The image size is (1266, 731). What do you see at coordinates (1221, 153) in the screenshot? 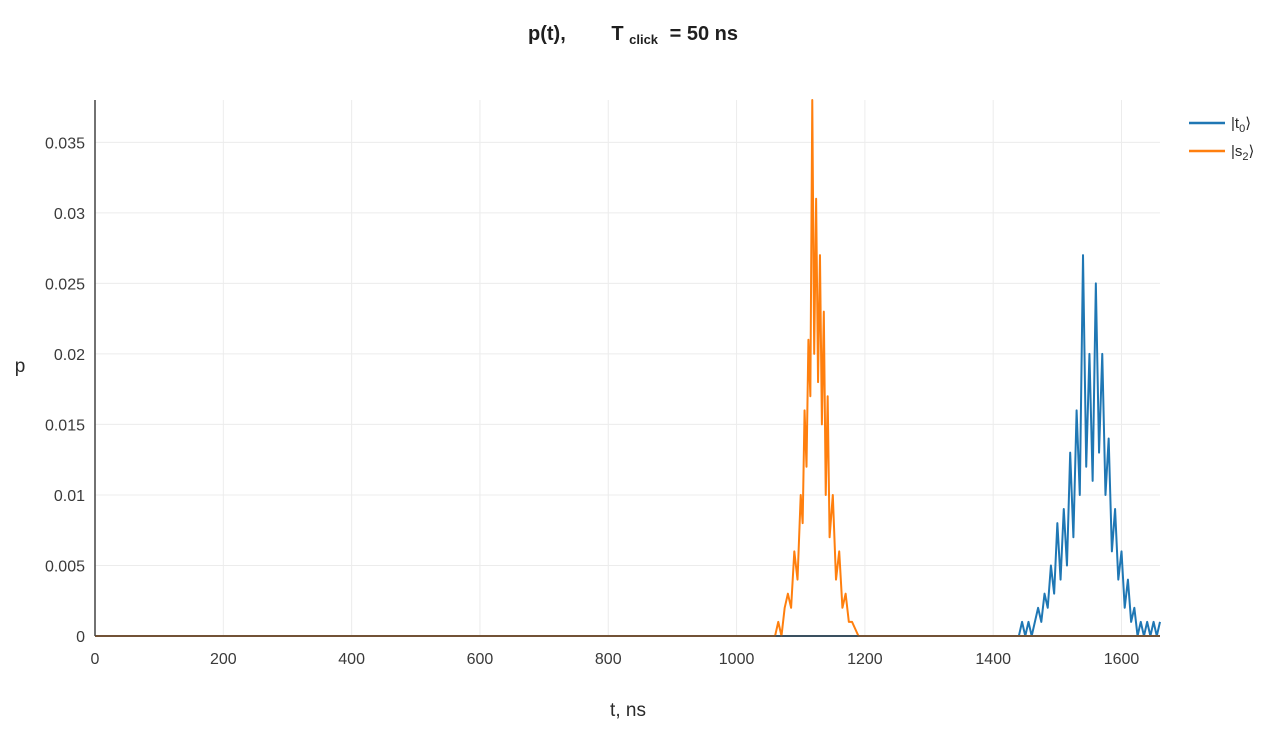
I see `legend-item-1: |s2⟩` at bounding box center [1221, 153].